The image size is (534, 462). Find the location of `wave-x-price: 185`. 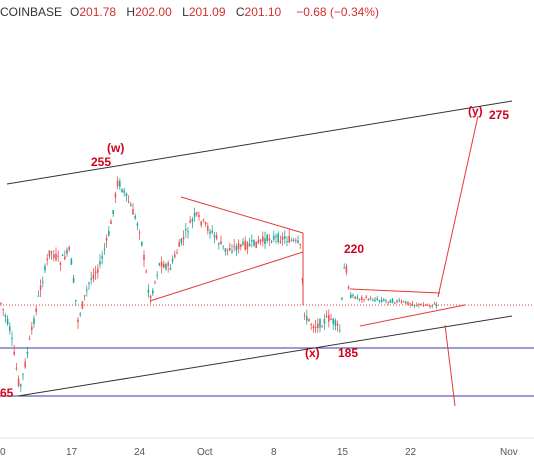

wave-x-price: 185 is located at coordinates (348, 353).